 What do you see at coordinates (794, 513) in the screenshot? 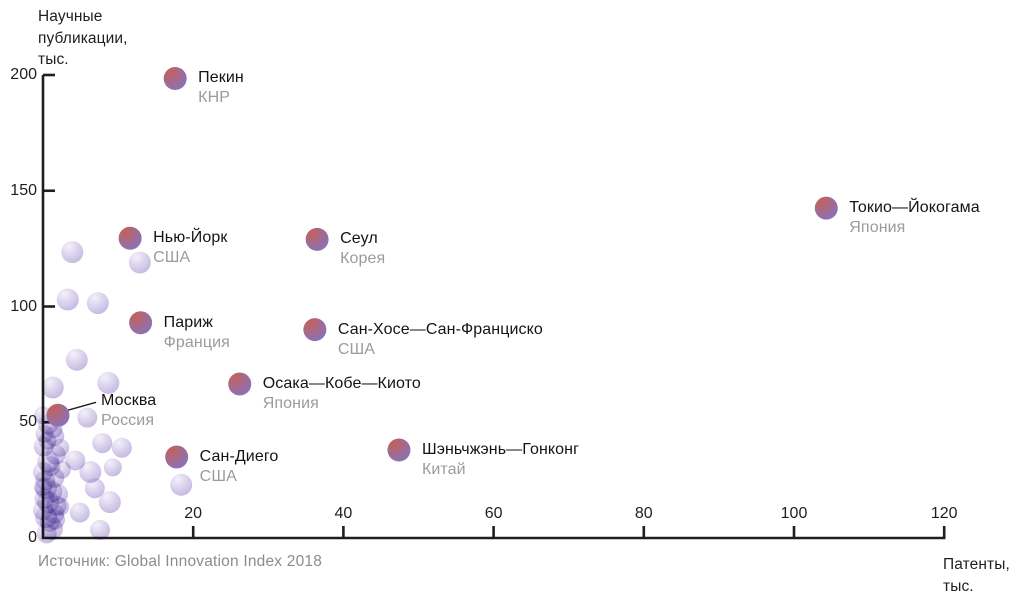
I see `x-tick-label-100: 100` at bounding box center [794, 513].